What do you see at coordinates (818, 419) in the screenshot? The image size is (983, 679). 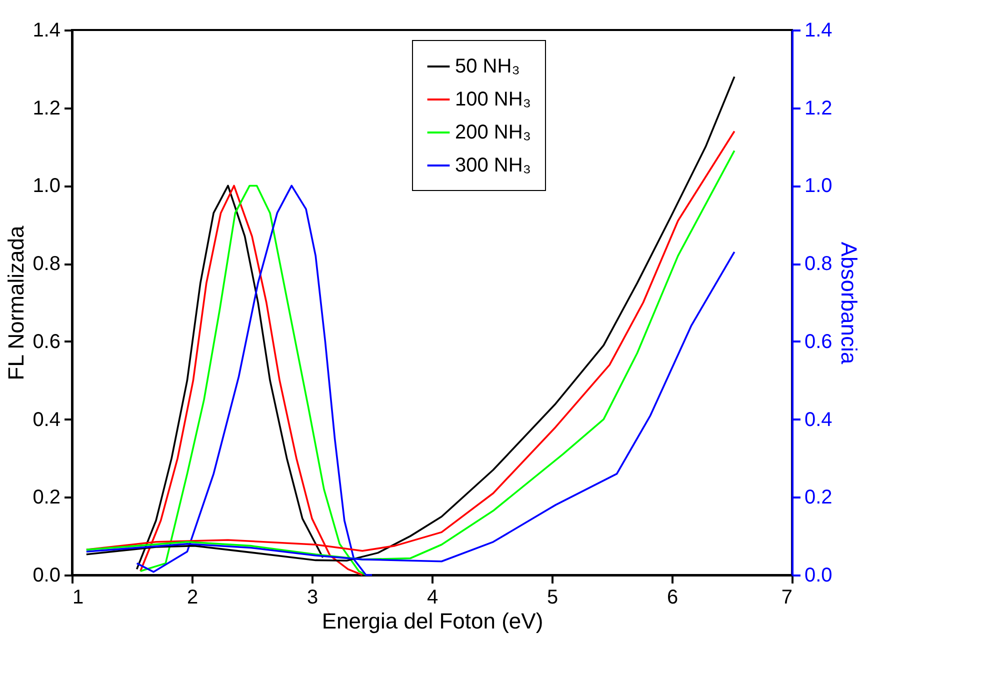 I see `y2-tick-label: 0.4` at bounding box center [818, 419].